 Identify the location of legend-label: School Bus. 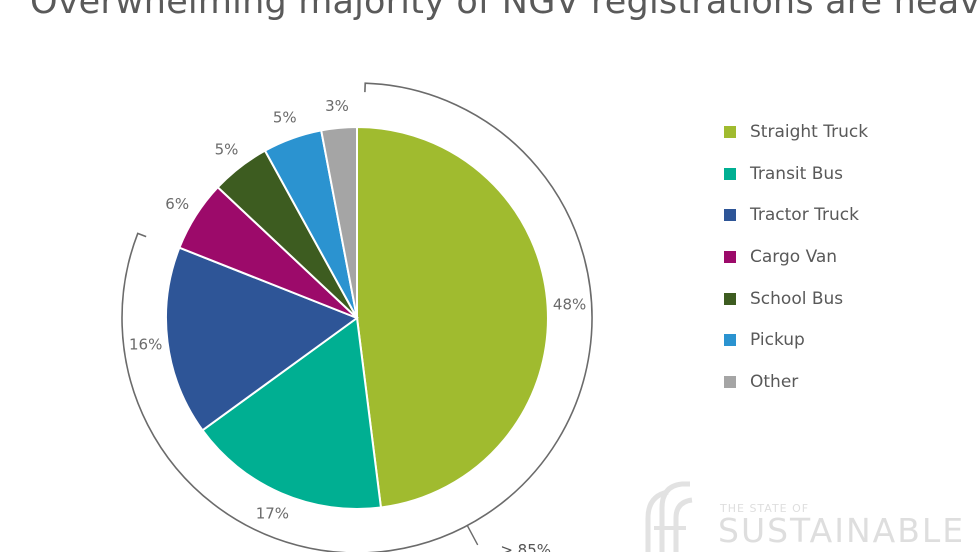
(797, 298).